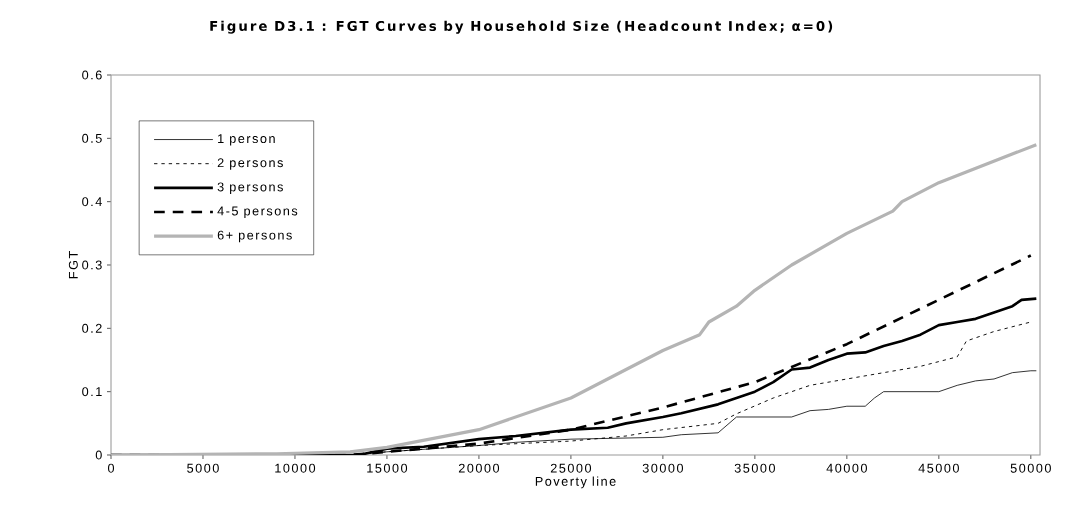 This screenshot has height=529, width=1069. What do you see at coordinates (111, 468) in the screenshot?
I see `x-tick-label: 0` at bounding box center [111, 468].